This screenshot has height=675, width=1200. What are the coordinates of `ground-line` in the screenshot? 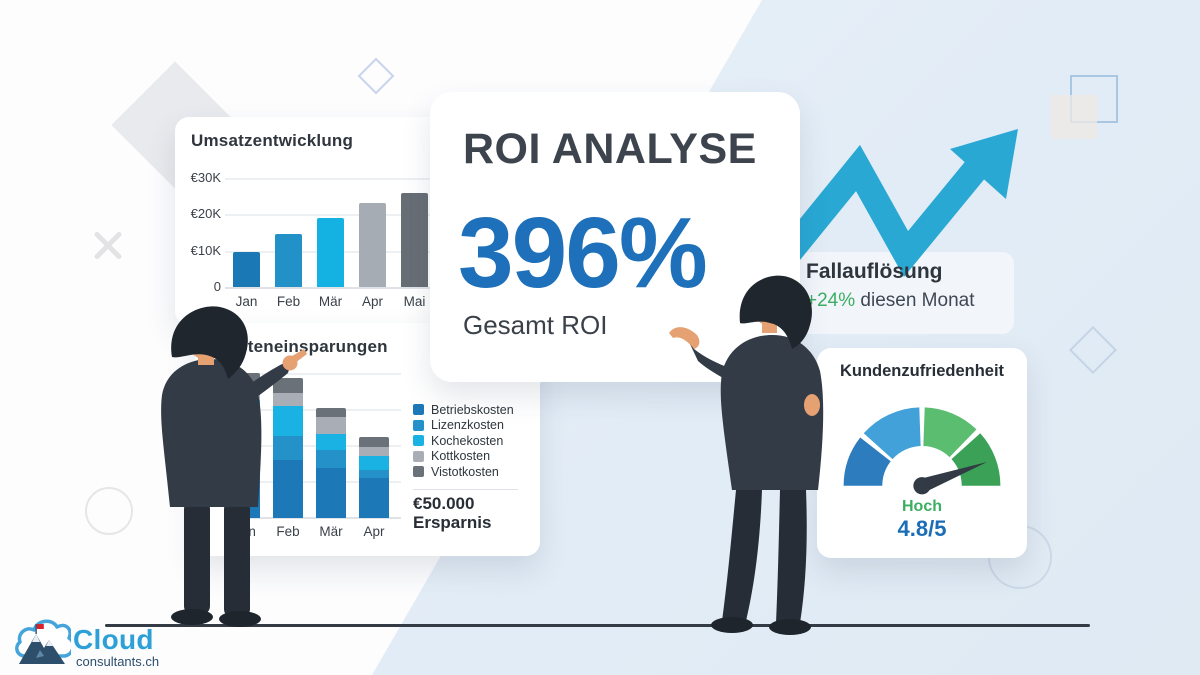 It's located at (597, 625).